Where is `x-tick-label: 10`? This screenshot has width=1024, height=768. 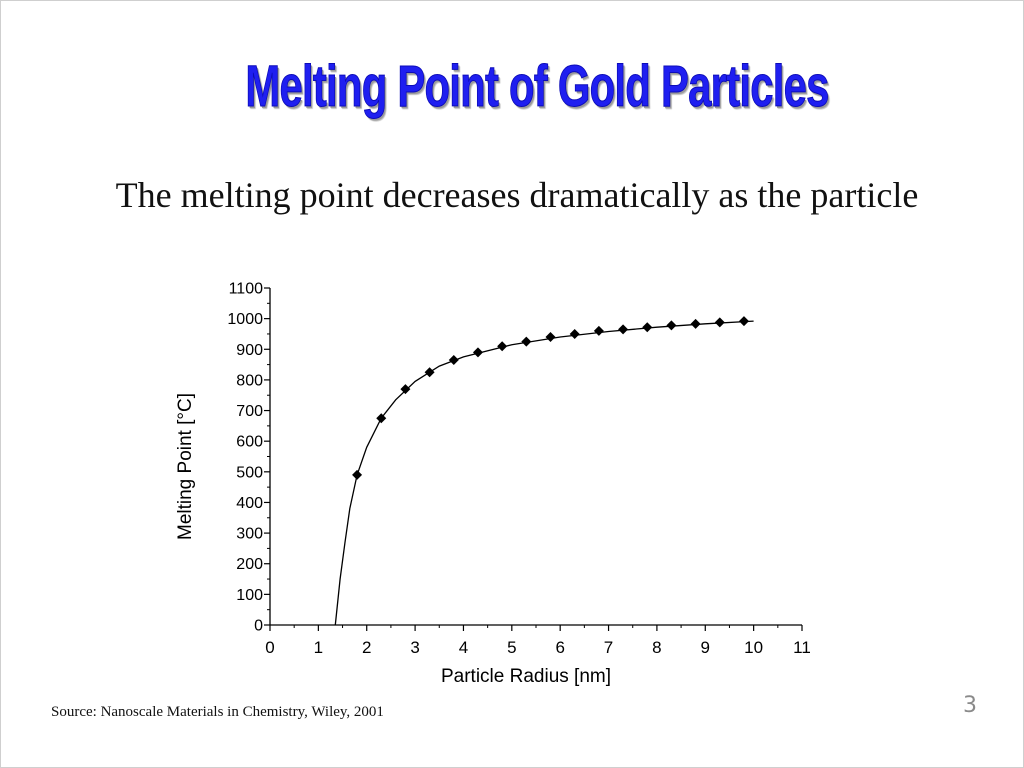
x-tick-label: 10 is located at coordinates (753, 647).